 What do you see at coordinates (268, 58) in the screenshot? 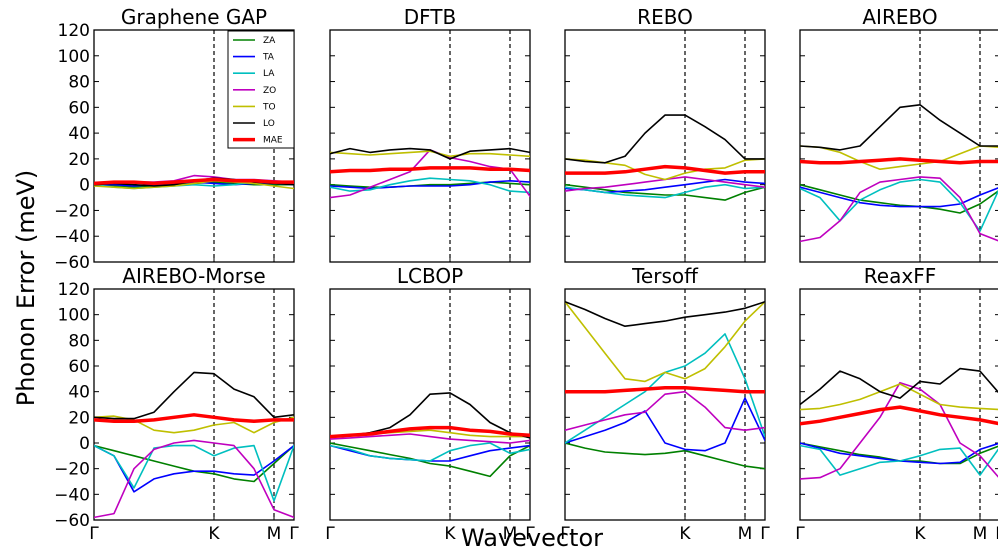
I see `legend-label-ta: TA` at bounding box center [268, 58].